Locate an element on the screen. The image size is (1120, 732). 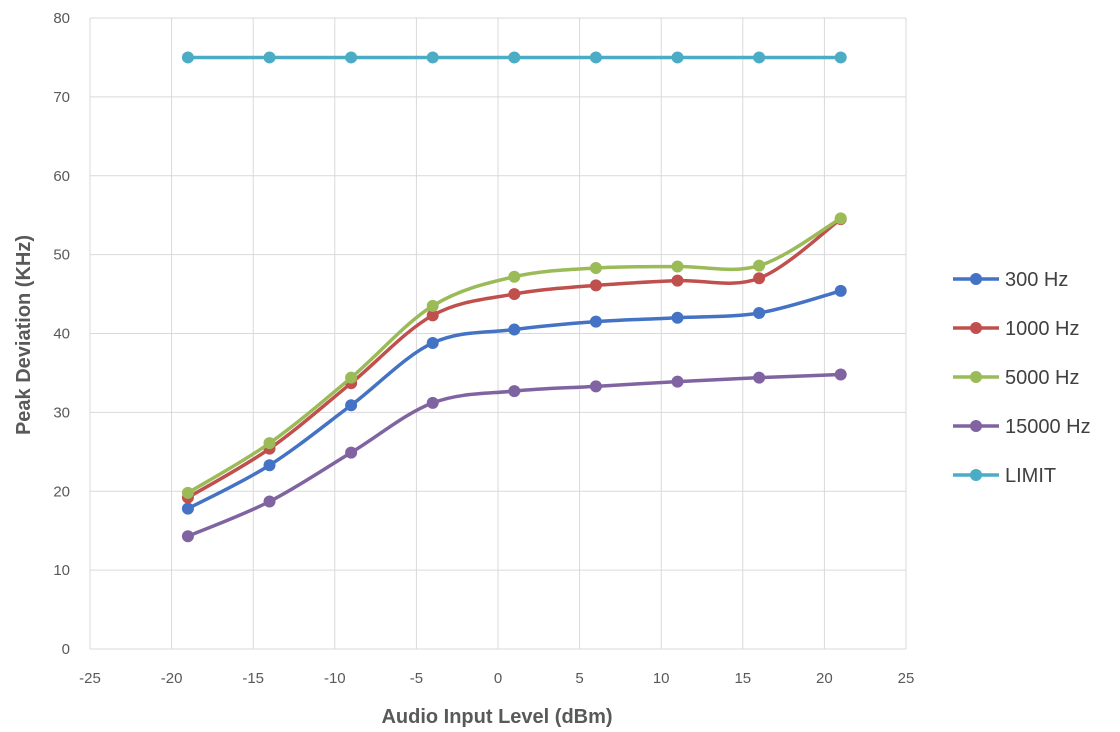
y-tick-label: 70 is located at coordinates (61, 97).